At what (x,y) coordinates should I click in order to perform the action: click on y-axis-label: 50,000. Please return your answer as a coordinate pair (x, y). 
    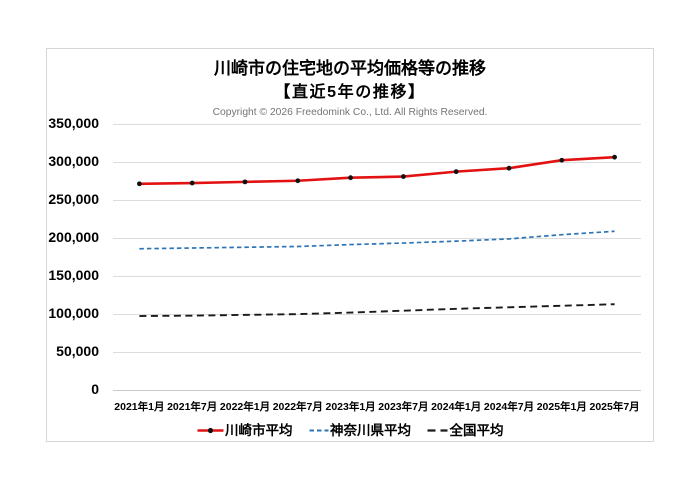
    Looking at the image, I should click on (77, 351).